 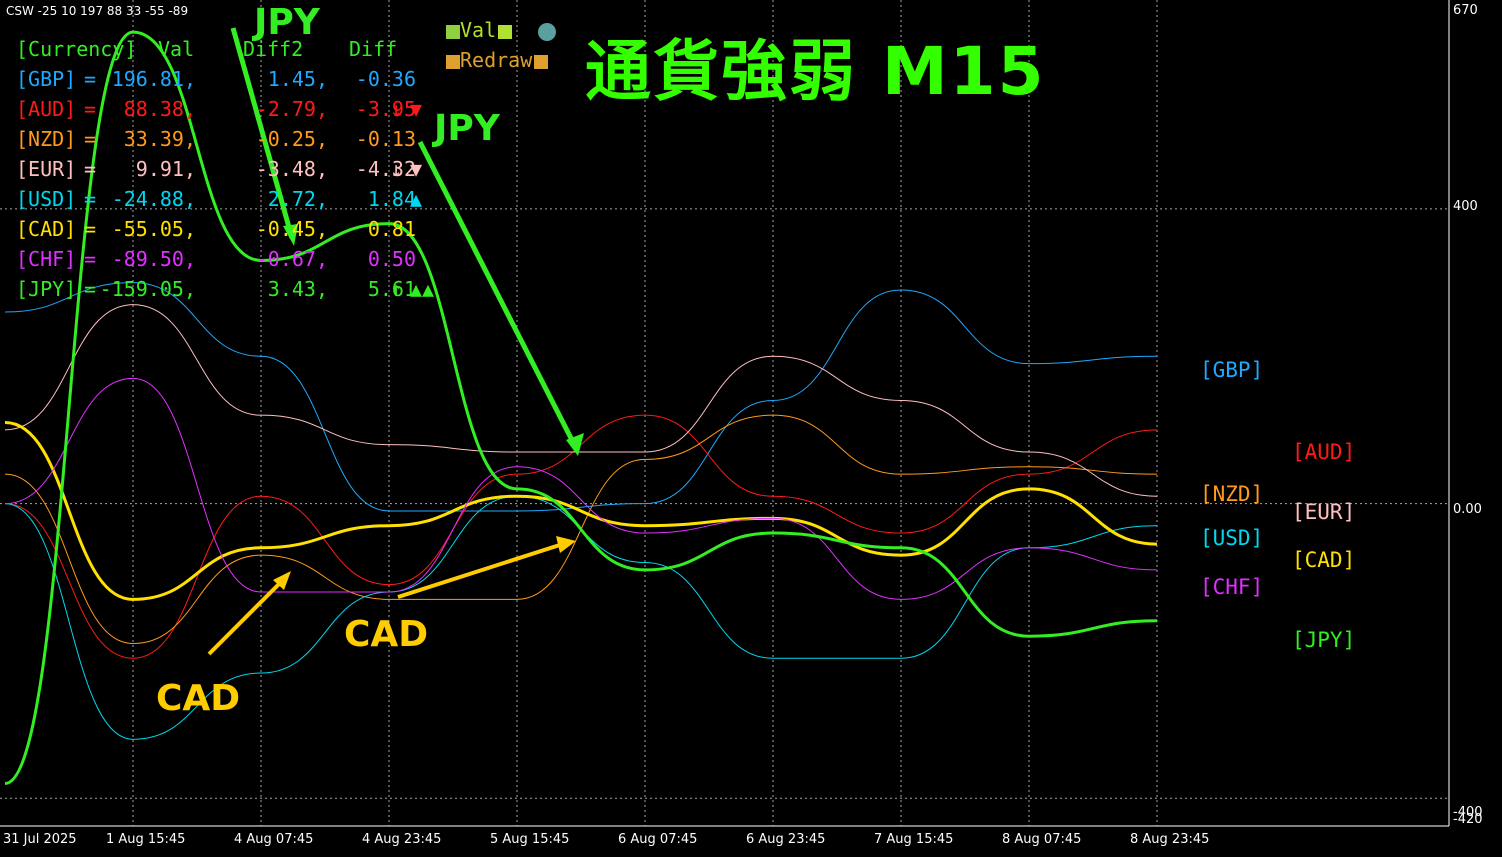 What do you see at coordinates (453, 61) in the screenshot?
I see `redraw-swatch-icon` at bounding box center [453, 61].